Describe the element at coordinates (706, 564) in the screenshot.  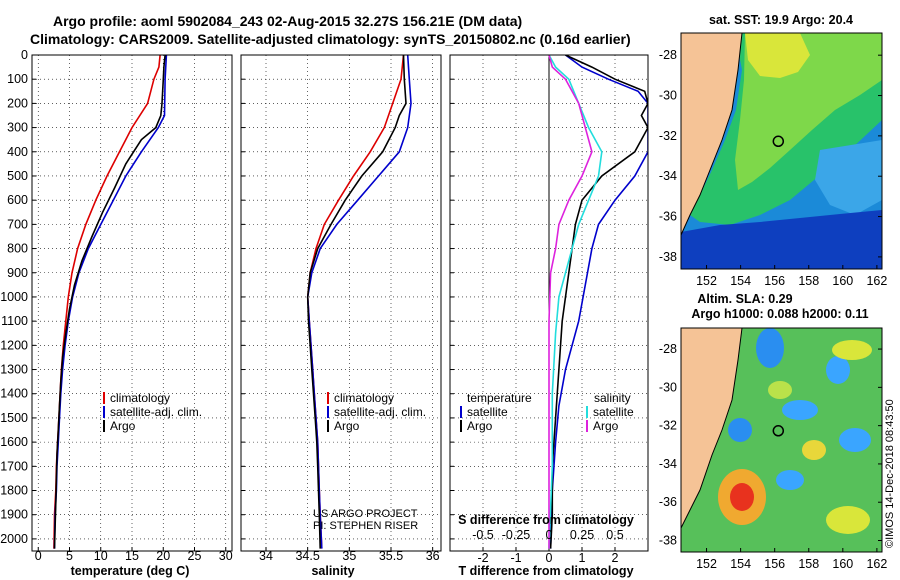
I see `longitude-label: 152` at that location.